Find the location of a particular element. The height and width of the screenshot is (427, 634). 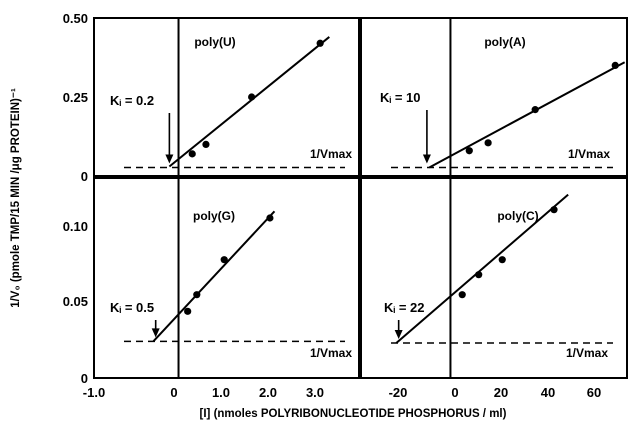

ki-label-poly-a: Kᵢ = 10 is located at coordinates (400, 97).